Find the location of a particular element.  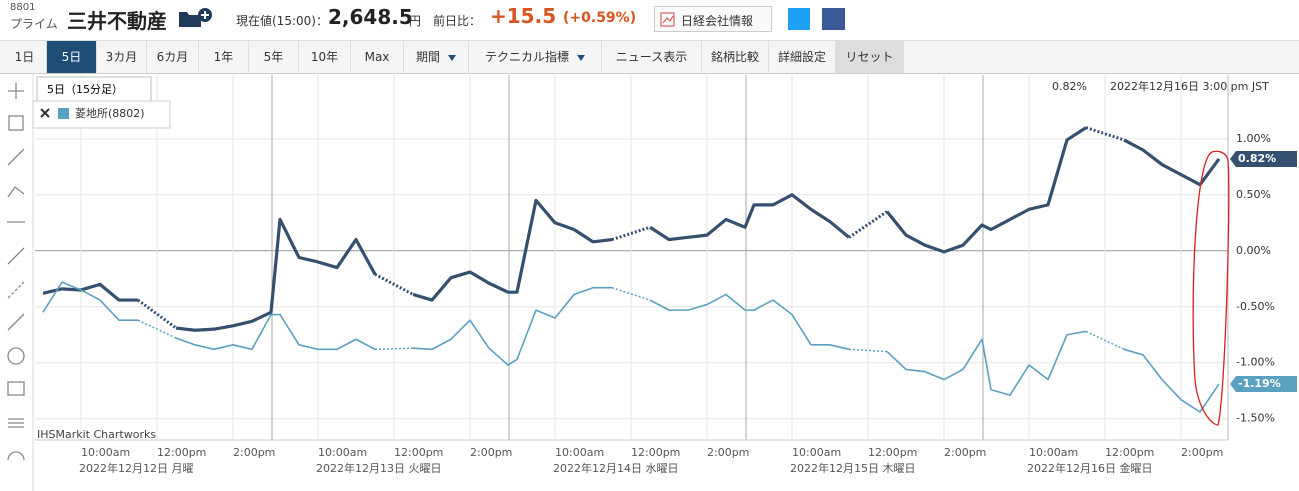

tool-fib is located at coordinates (16, 423).